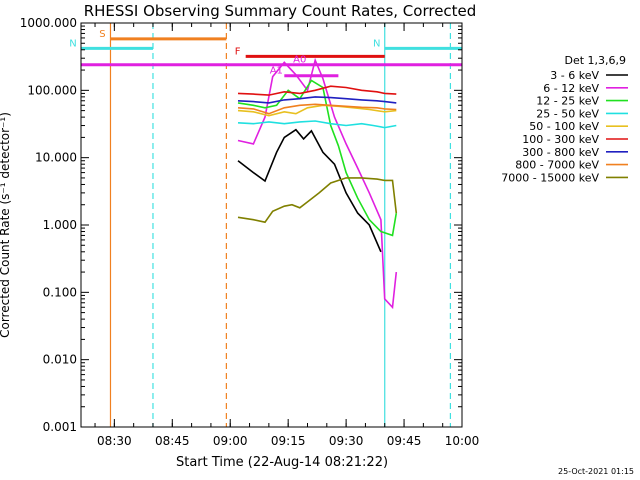 Image resolution: width=640 pixels, height=480 pixels. I want to click on legend-label: 100 - 300 keV, so click(560, 139).